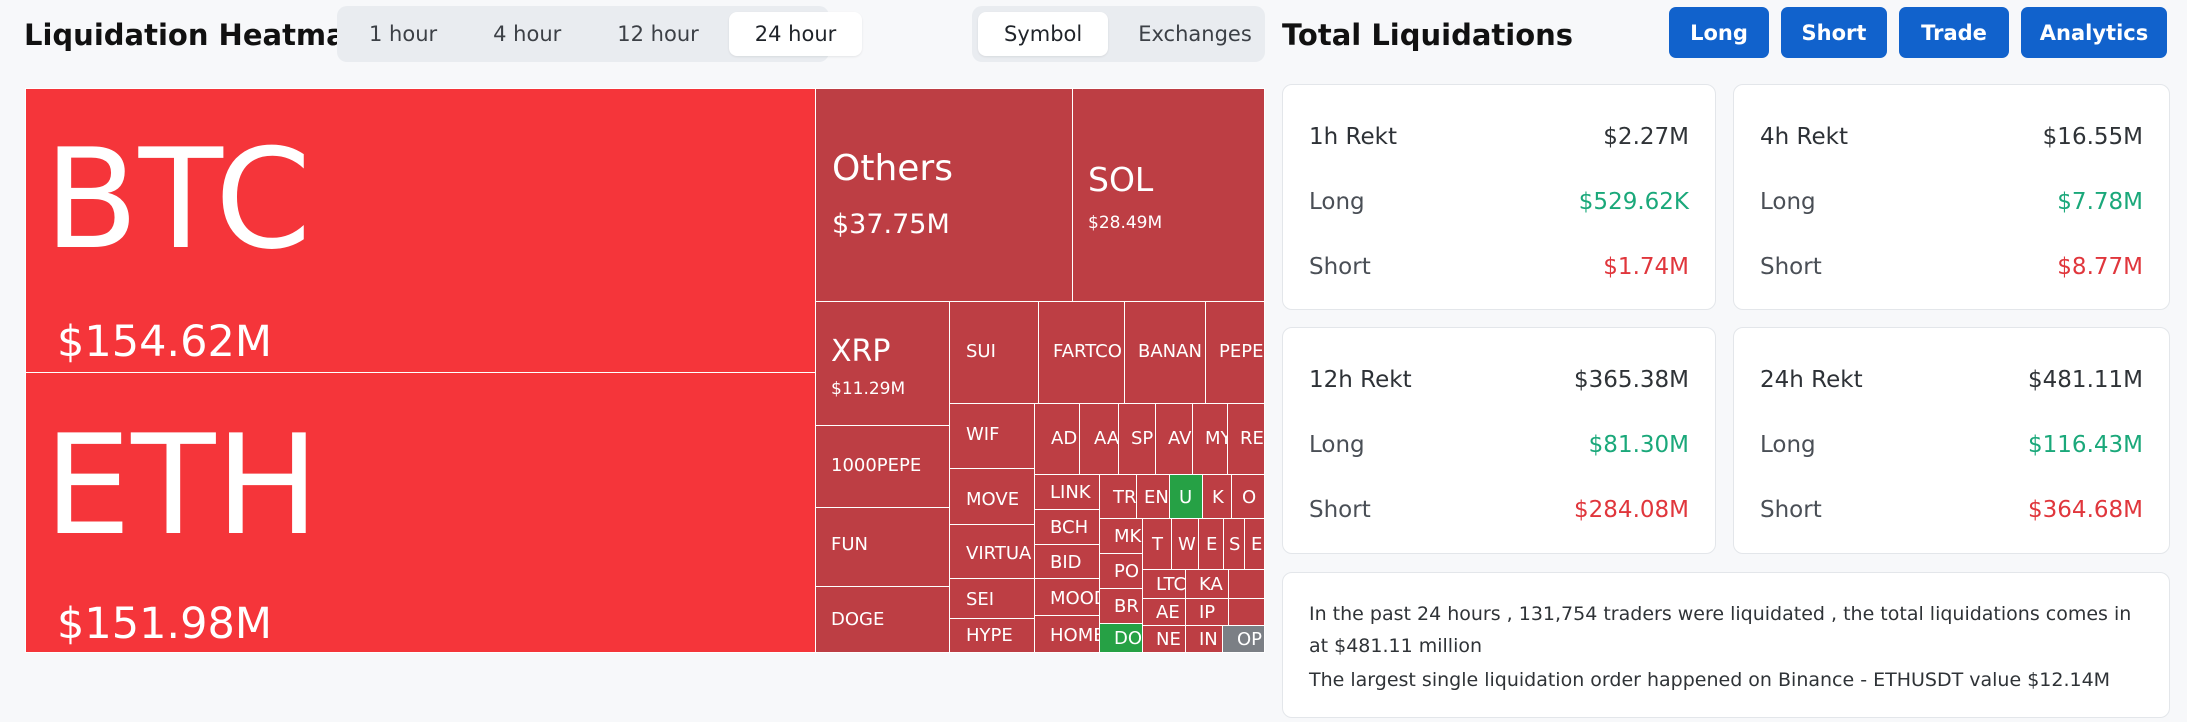 The width and height of the screenshot is (2187, 722). Describe the element at coordinates (1631, 380) in the screenshot. I see `card-total: $365.38M` at that location.